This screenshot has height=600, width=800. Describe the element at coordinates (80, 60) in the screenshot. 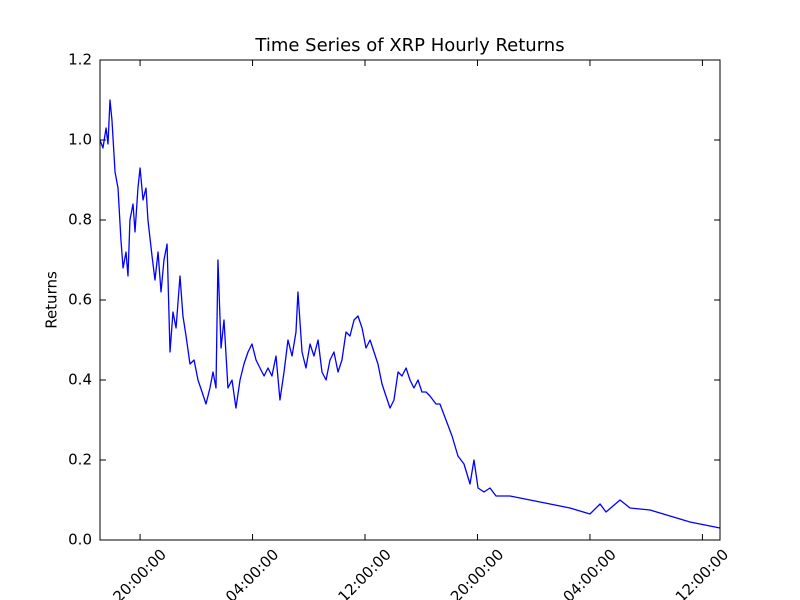

I see `y-tick-label: 1.2` at that location.